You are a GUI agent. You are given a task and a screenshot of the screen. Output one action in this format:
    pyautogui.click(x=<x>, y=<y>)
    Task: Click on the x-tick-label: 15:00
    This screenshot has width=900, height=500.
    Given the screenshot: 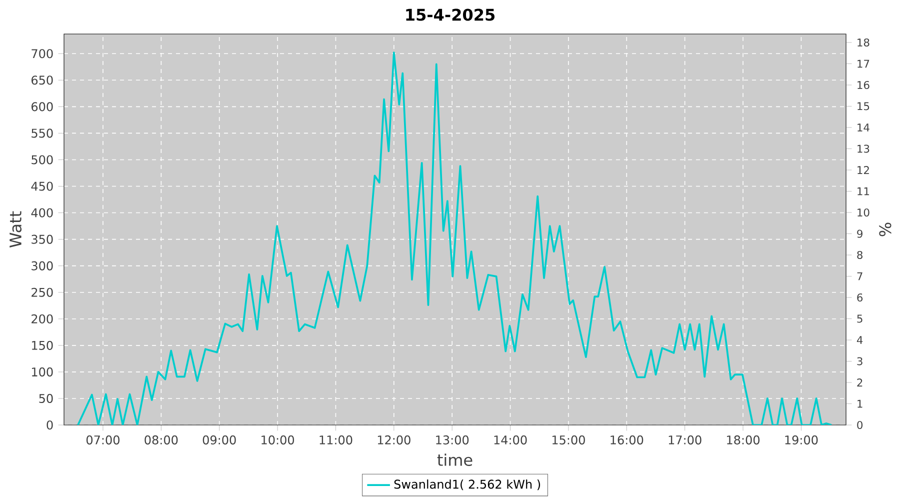 What is the action you would take?
    pyautogui.click(x=568, y=439)
    